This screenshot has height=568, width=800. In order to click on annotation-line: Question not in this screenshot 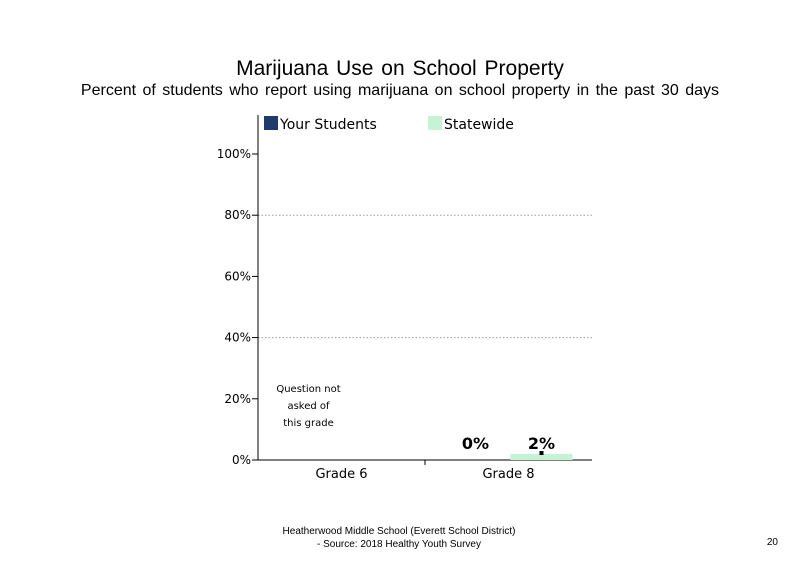, I will do `click(308, 389)`.